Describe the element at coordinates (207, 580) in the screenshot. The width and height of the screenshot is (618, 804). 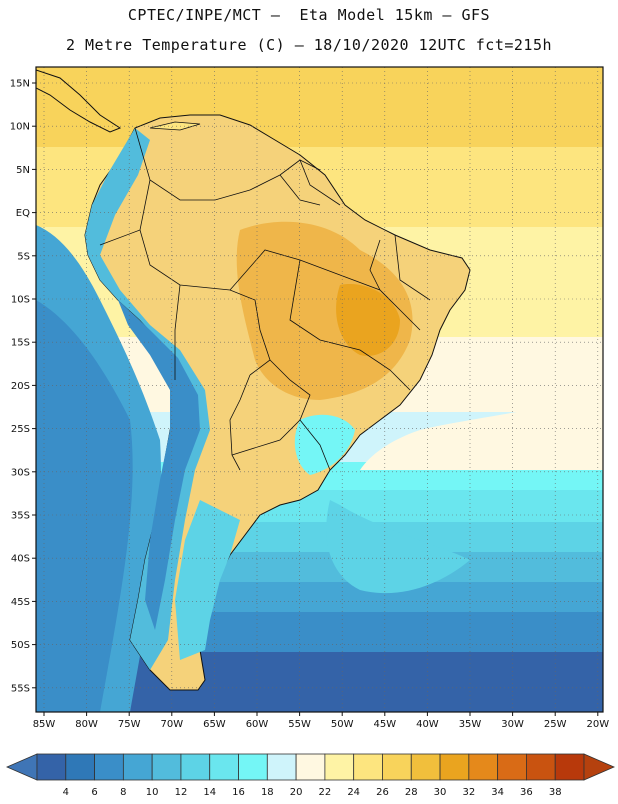
I see `patagonia-cool-region` at that location.